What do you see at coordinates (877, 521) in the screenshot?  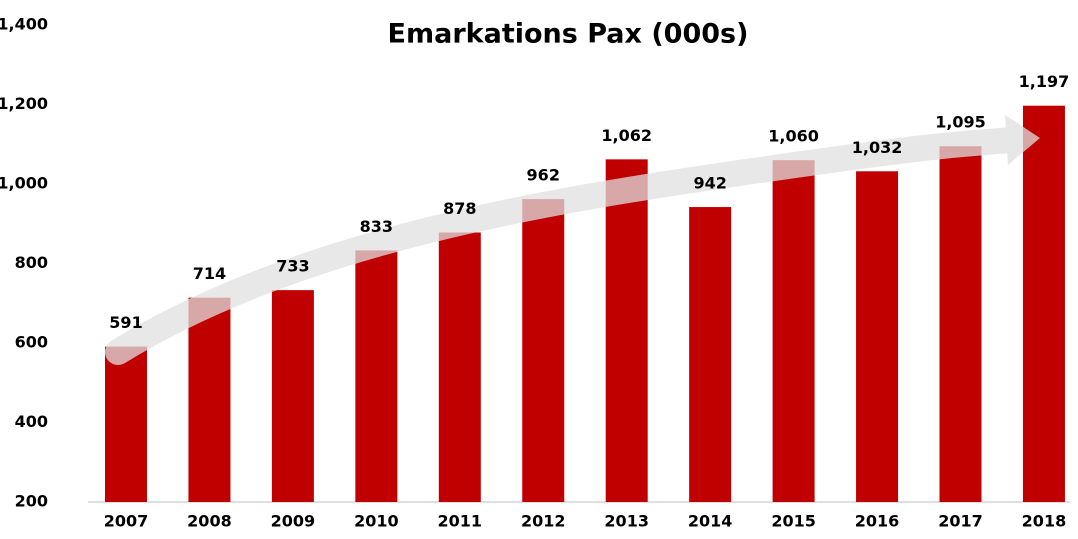 I see `x-tick-label: 2016` at bounding box center [877, 521].